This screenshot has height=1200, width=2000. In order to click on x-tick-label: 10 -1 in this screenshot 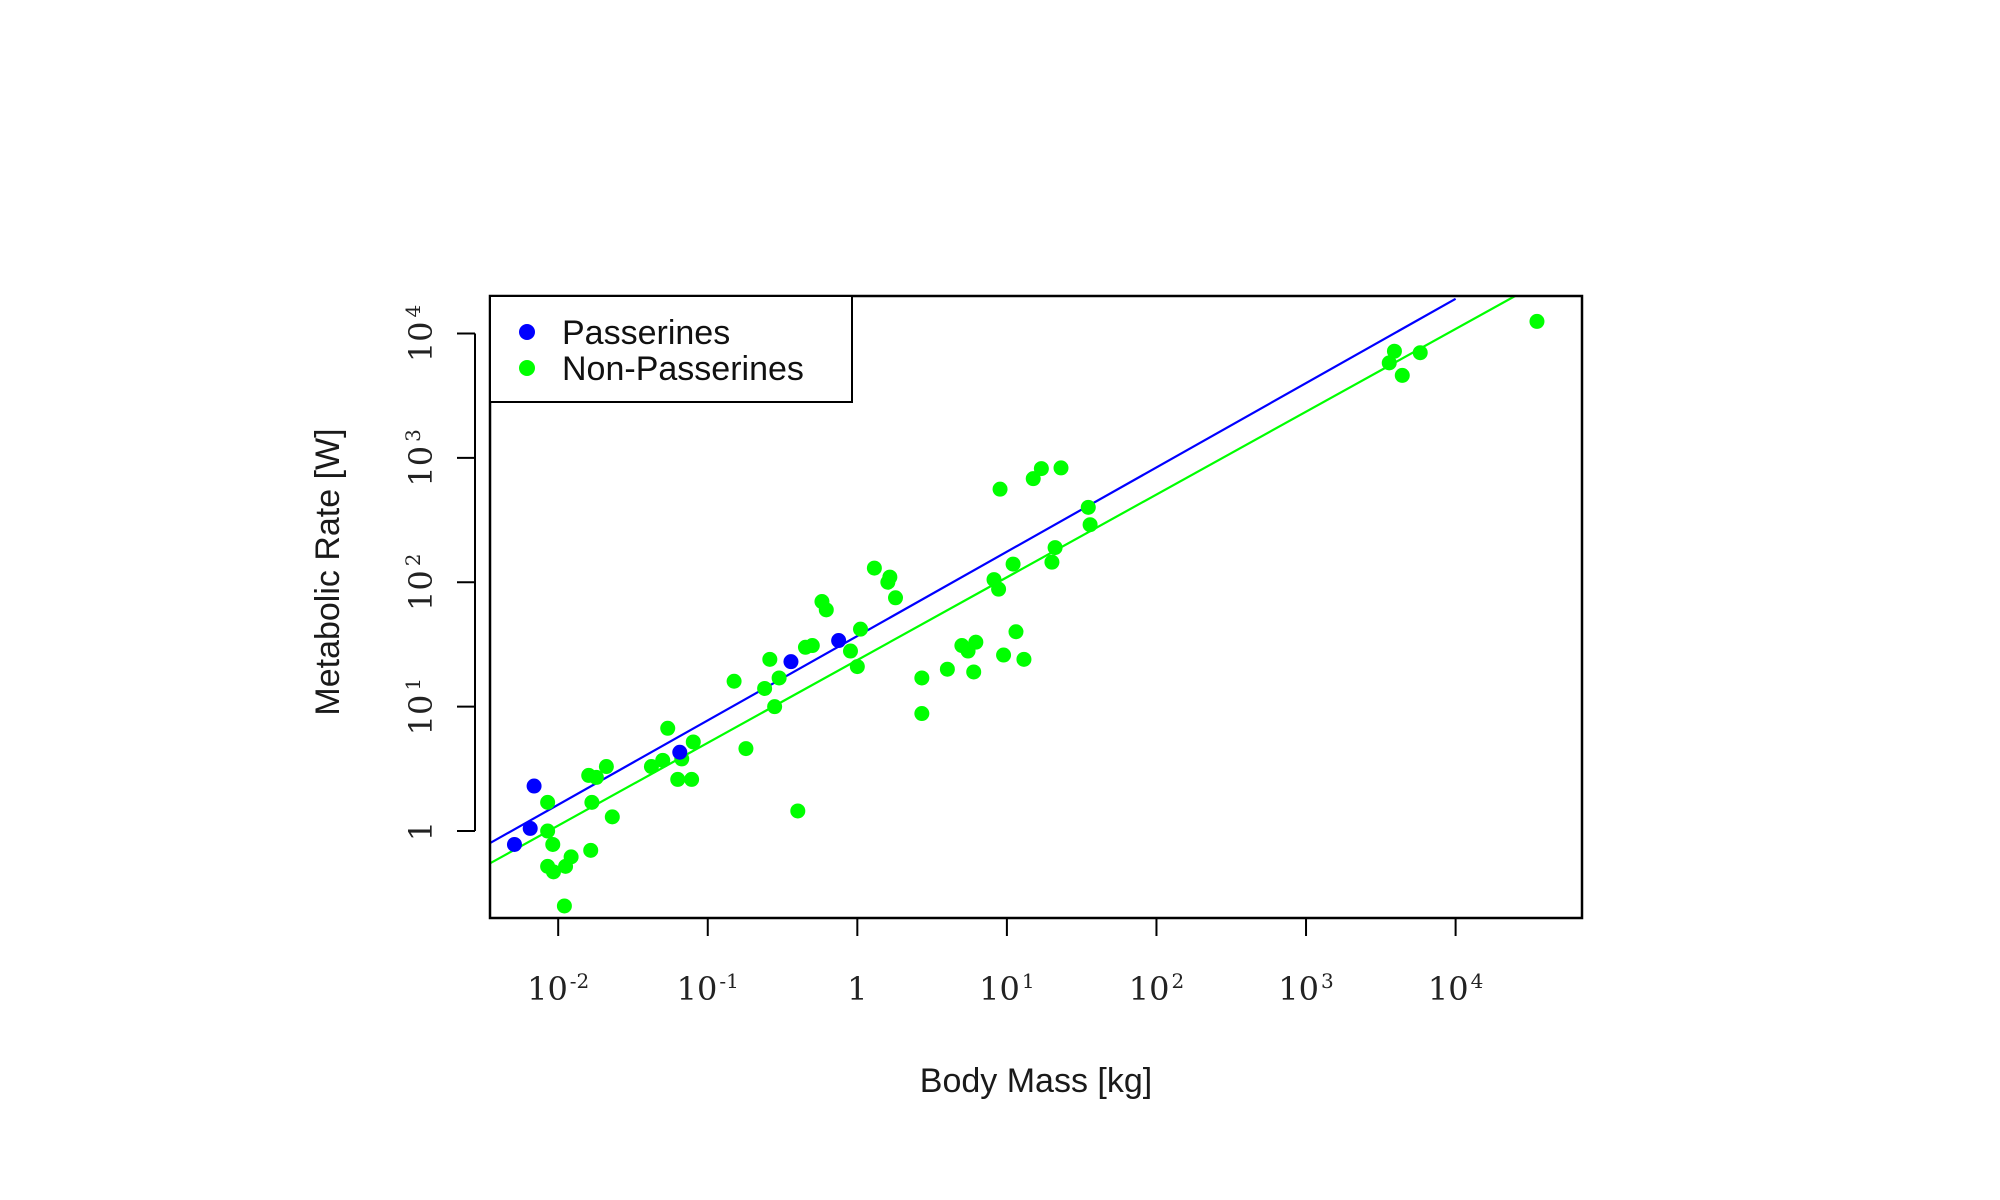, I will do `click(708, 988)`.